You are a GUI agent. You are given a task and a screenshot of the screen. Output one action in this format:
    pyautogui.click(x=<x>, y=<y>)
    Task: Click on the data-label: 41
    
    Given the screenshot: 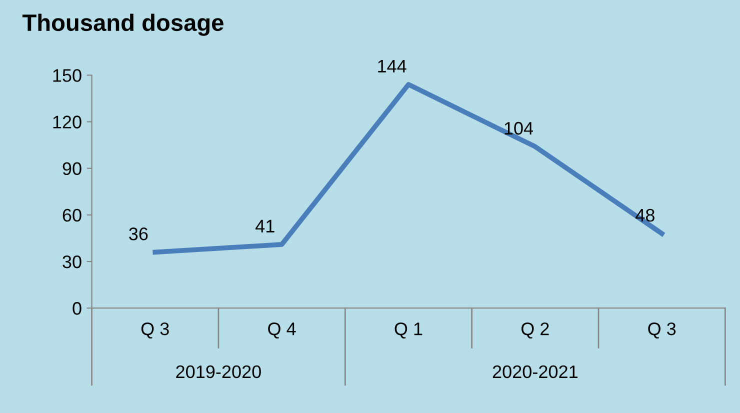 What is the action you would take?
    pyautogui.click(x=265, y=226)
    